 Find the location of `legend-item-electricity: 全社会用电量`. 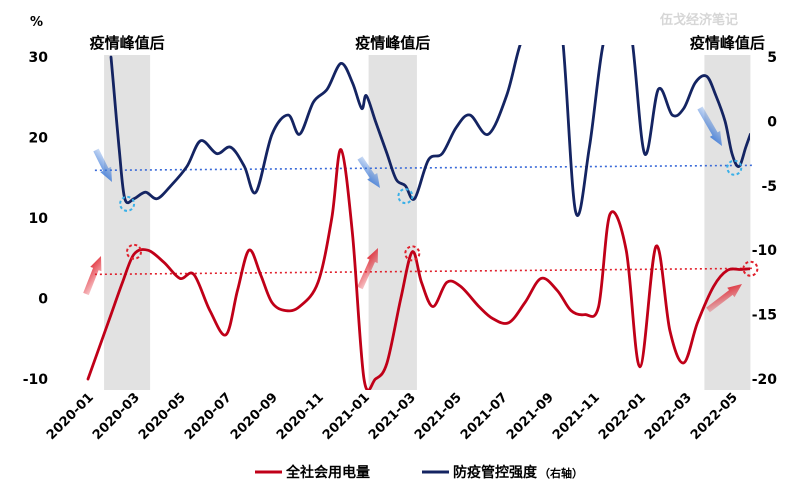

legend-item-electricity: 全社会用电量 is located at coordinates (312, 472).